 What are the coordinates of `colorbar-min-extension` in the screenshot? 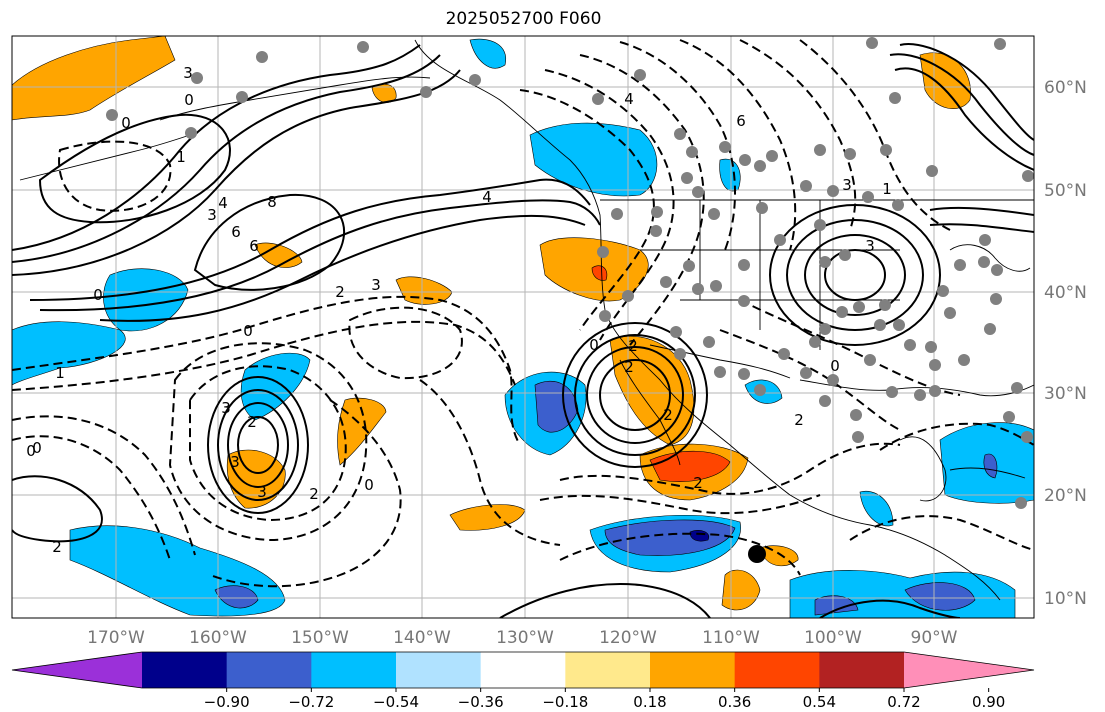 It's located at (77, 670).